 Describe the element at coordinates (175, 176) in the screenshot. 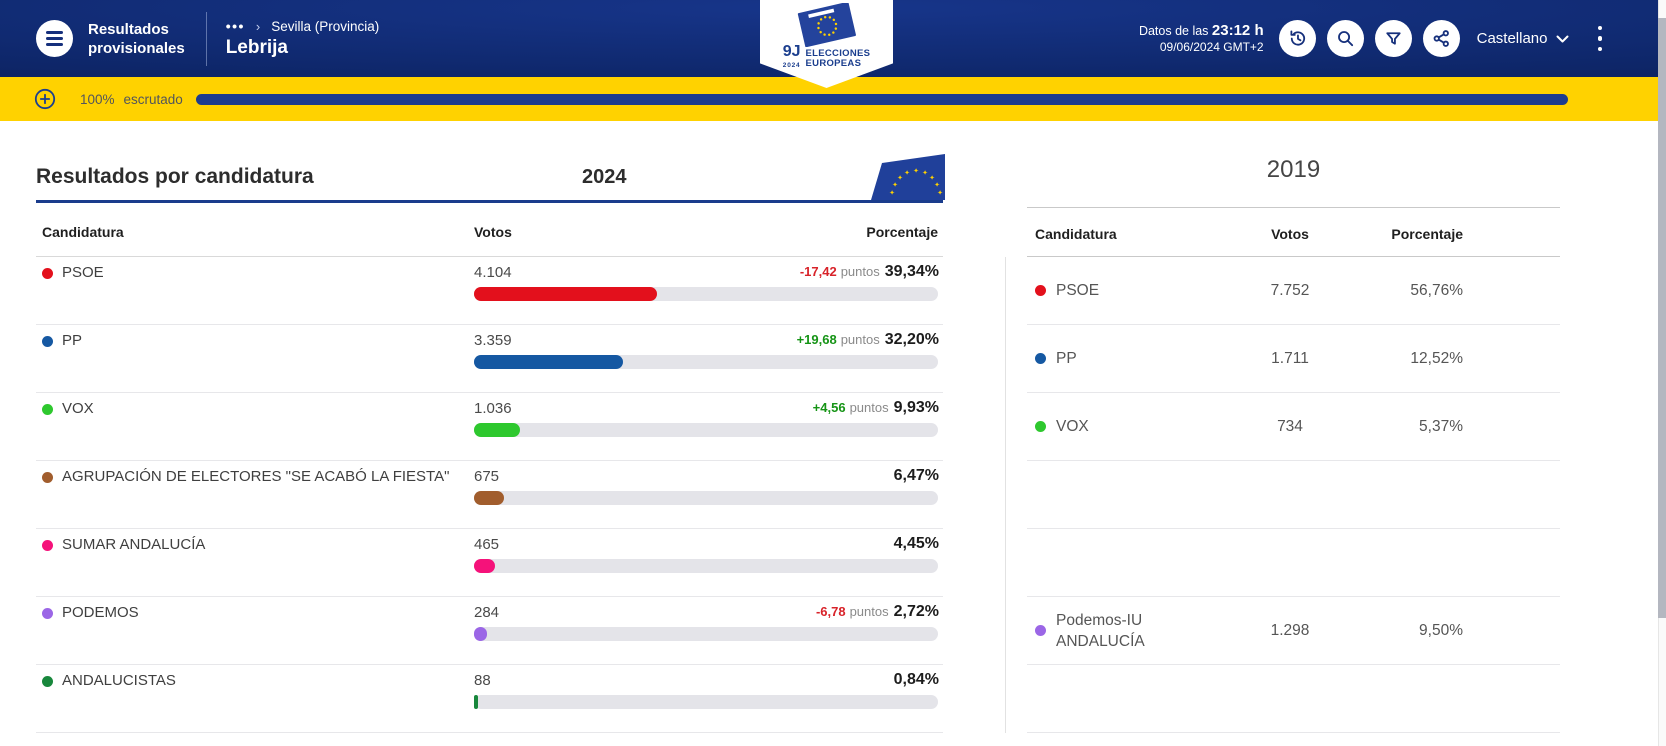

I see `section-title: Resultados por candidatura` at that location.